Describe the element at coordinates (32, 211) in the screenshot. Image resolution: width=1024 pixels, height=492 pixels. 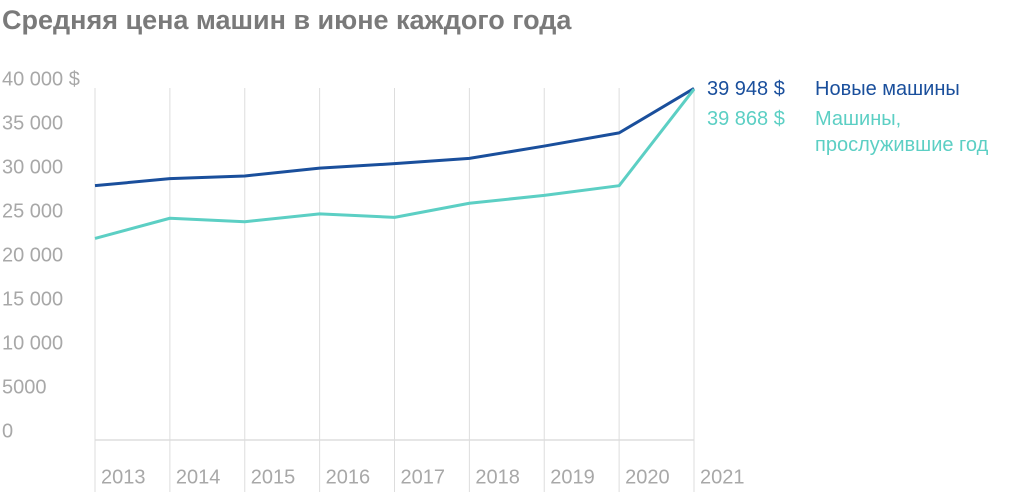
I see `y-tick-label: 25 000` at that location.